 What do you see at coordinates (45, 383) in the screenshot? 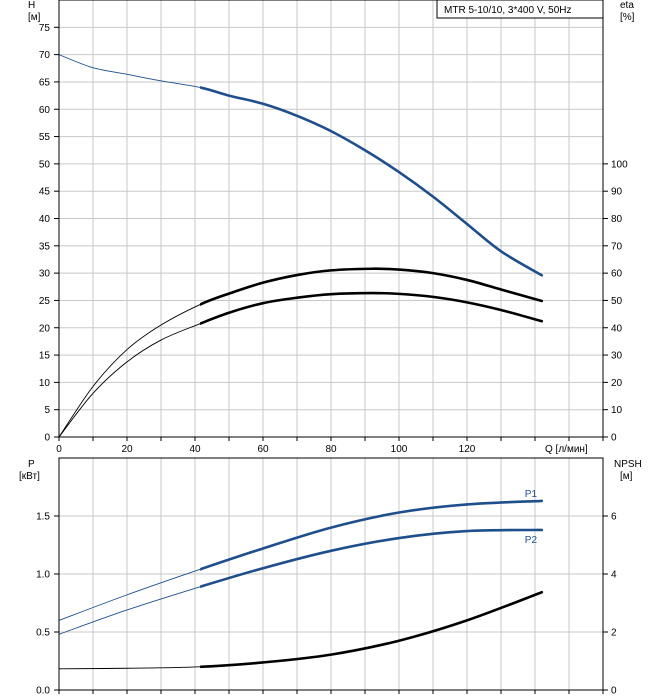
I see `left-axis-tick-label: 10` at bounding box center [45, 383].